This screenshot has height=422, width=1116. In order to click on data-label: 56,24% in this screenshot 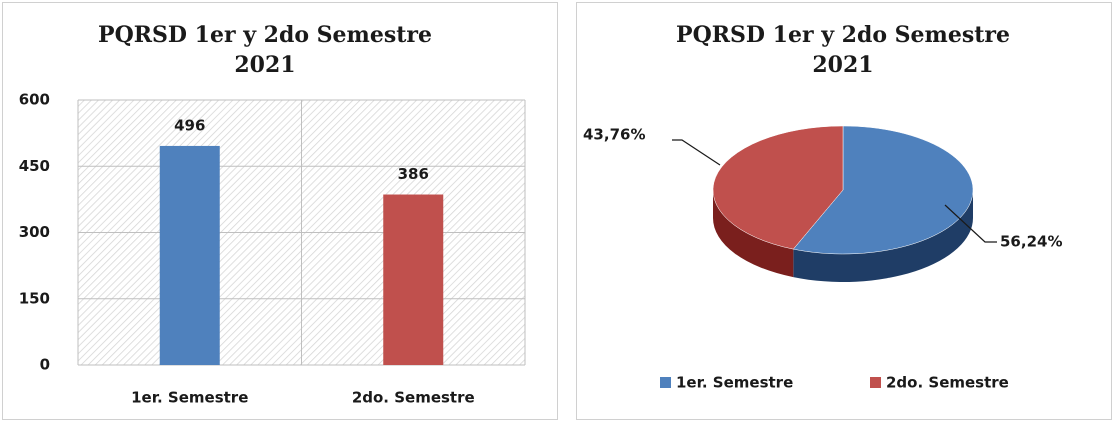, I will do `click(1031, 242)`.